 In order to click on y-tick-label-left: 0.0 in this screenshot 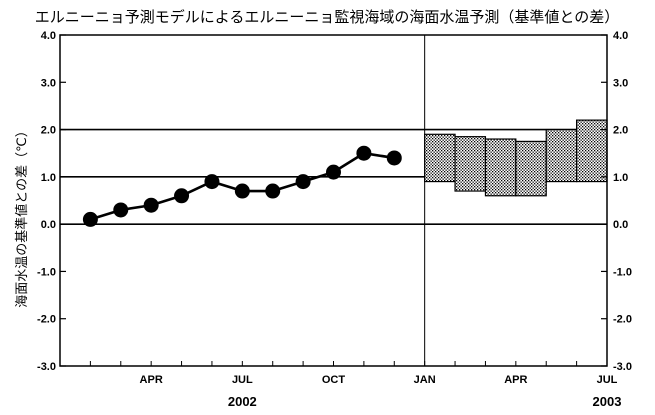, I will do `click(48, 225)`.